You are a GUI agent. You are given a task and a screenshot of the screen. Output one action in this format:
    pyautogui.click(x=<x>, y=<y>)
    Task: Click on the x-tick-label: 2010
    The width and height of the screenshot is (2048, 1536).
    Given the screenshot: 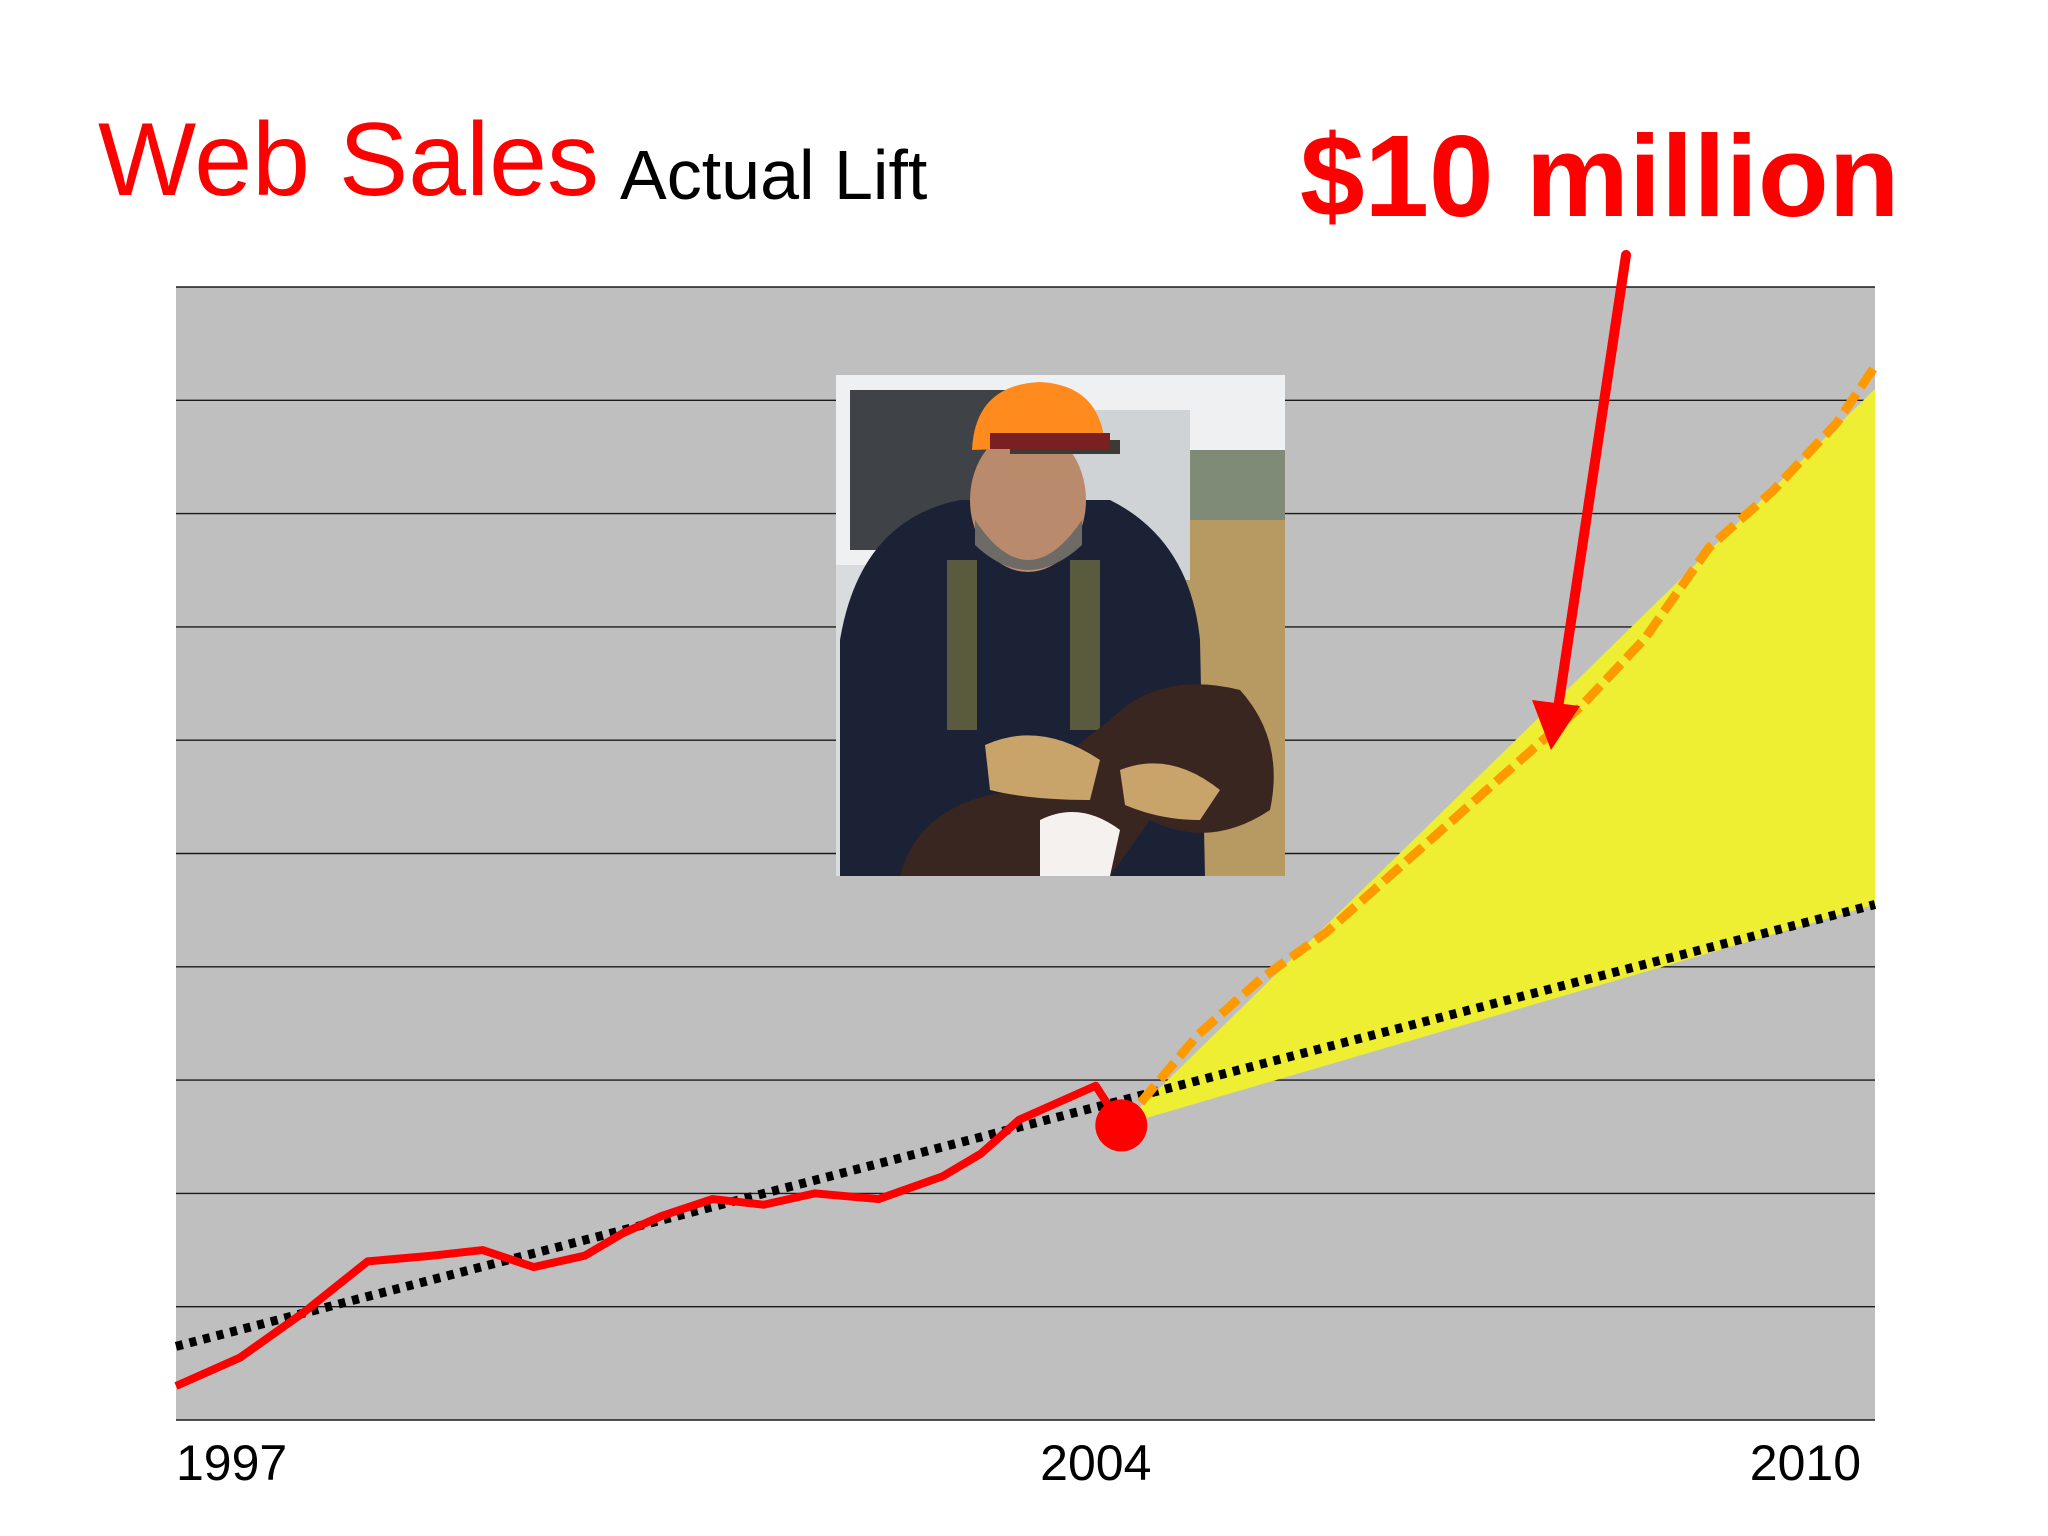 What is the action you would take?
    pyautogui.click(x=1805, y=1463)
    